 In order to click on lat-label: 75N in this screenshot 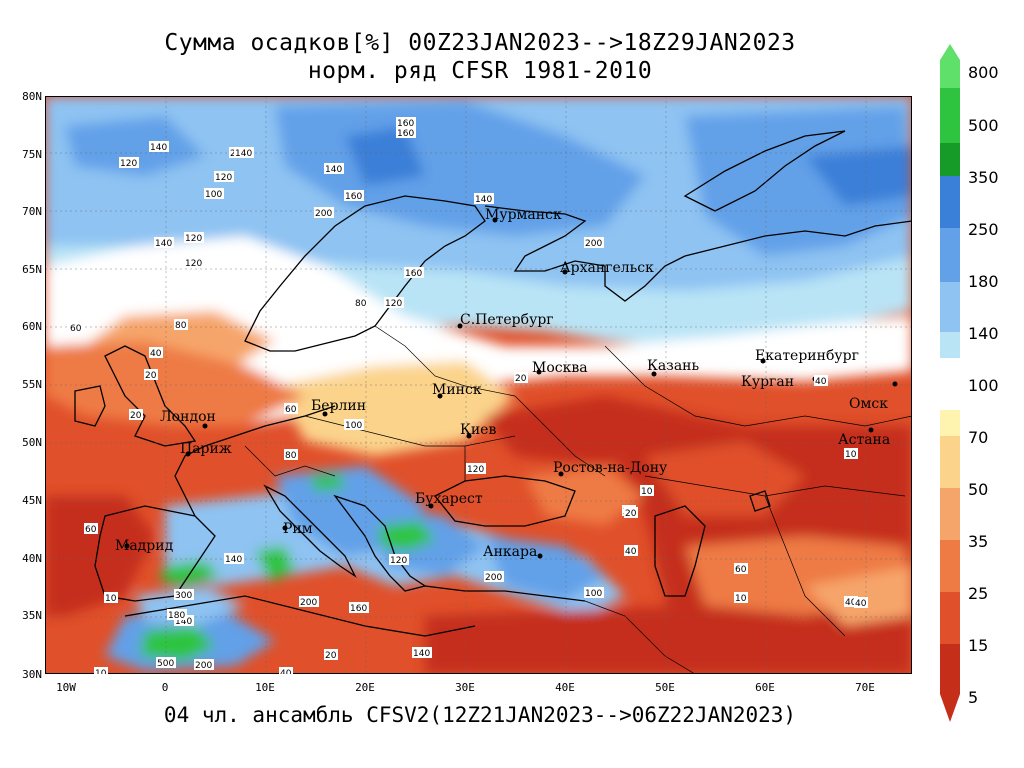, I will do `click(32, 154)`.